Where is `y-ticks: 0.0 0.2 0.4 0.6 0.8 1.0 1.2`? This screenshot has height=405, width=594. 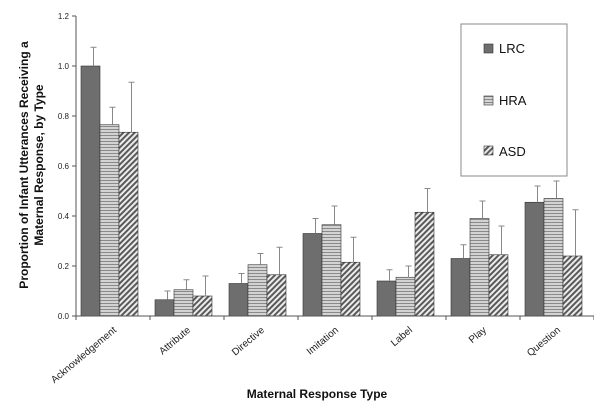 y-ticks: 0.0 0.2 0.4 0.6 0.8 1.0 1.2 is located at coordinates (67, 166).